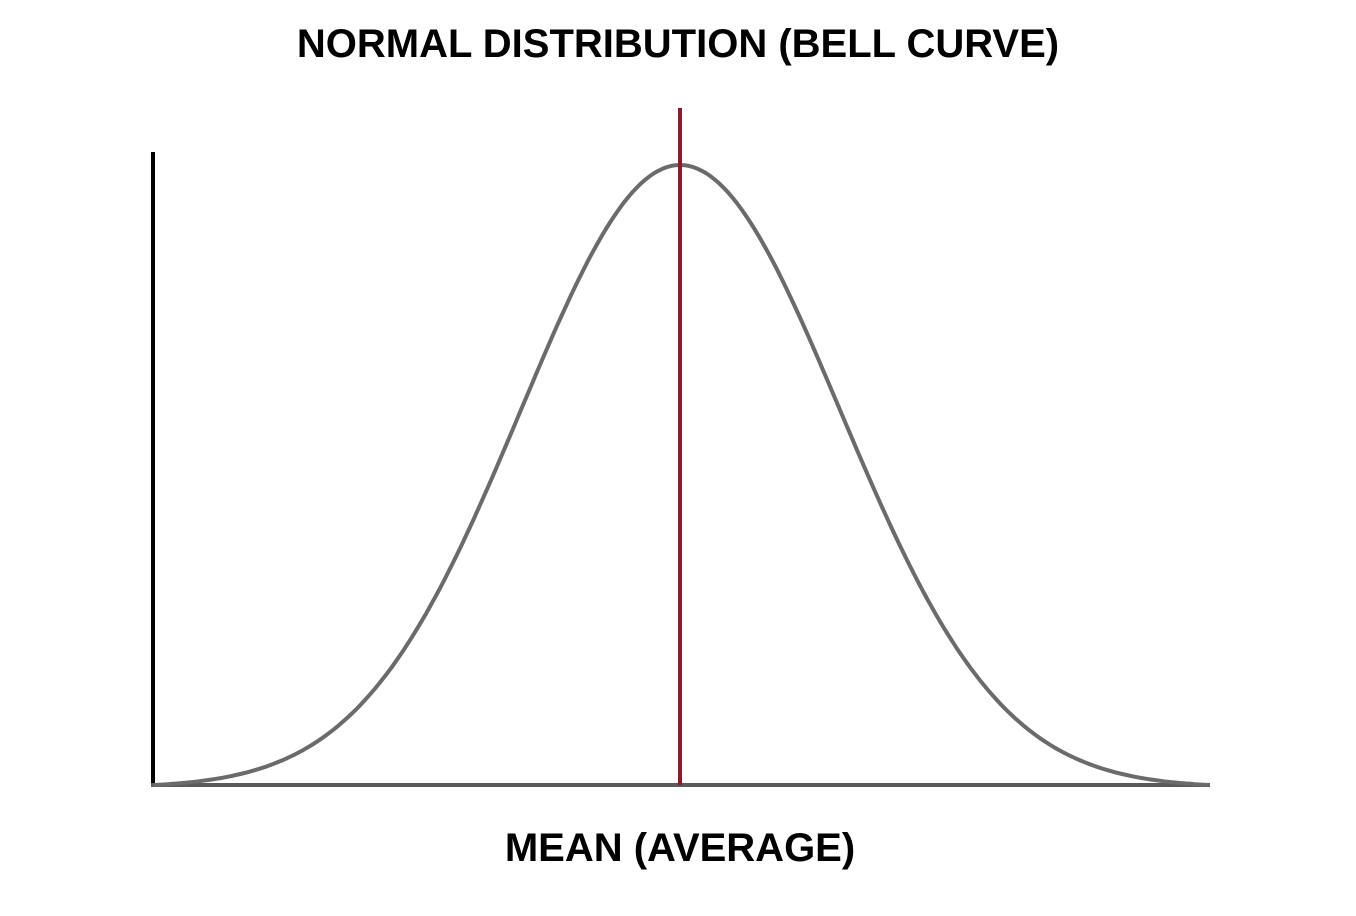 The height and width of the screenshot is (916, 1356). Describe the element at coordinates (678, 44) in the screenshot. I see `chart-title: NORMAL DISTRIBUTION (BELL CURVE)` at that location.